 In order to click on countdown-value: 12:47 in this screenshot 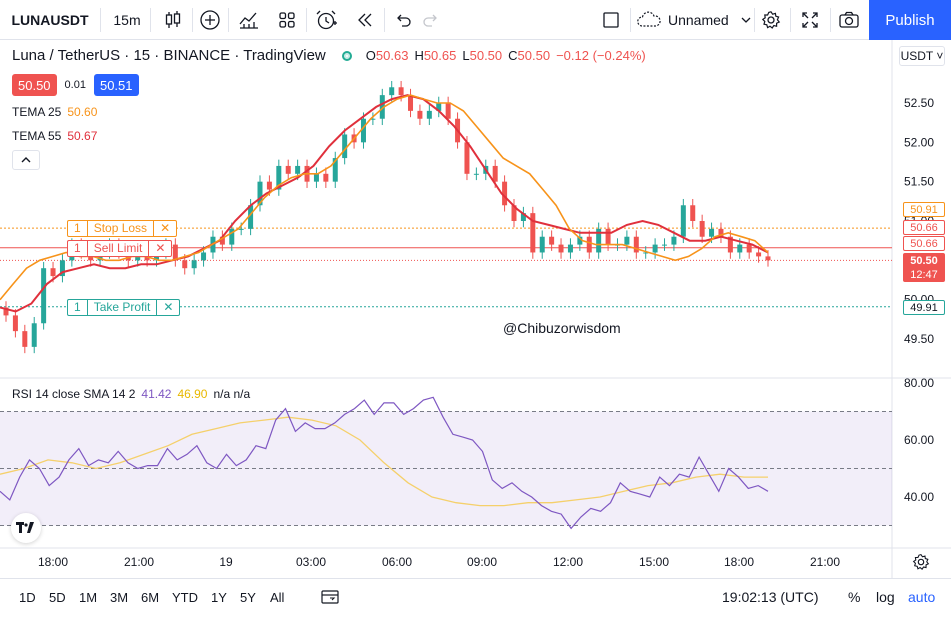, I will do `click(924, 275)`.